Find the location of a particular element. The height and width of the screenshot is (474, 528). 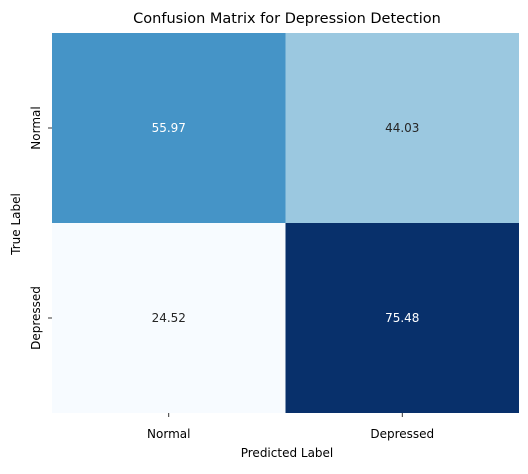

heatmap-value-label-1-0: 24.52 is located at coordinates (169, 318).